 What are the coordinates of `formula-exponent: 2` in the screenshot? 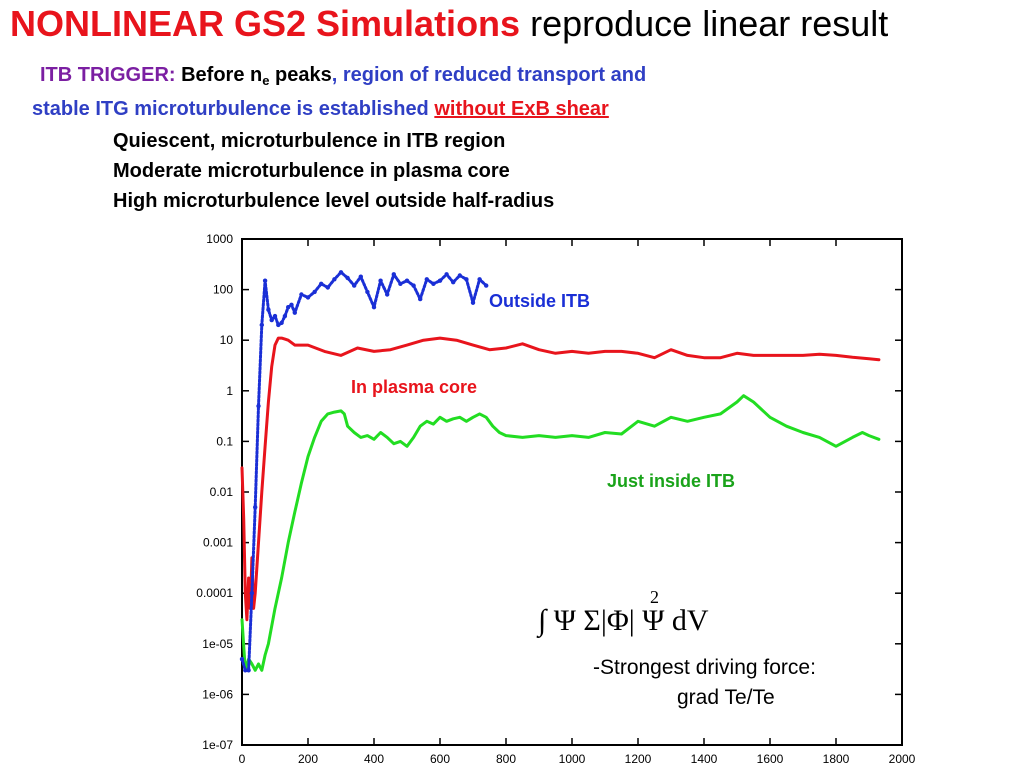 It's located at (654, 597).